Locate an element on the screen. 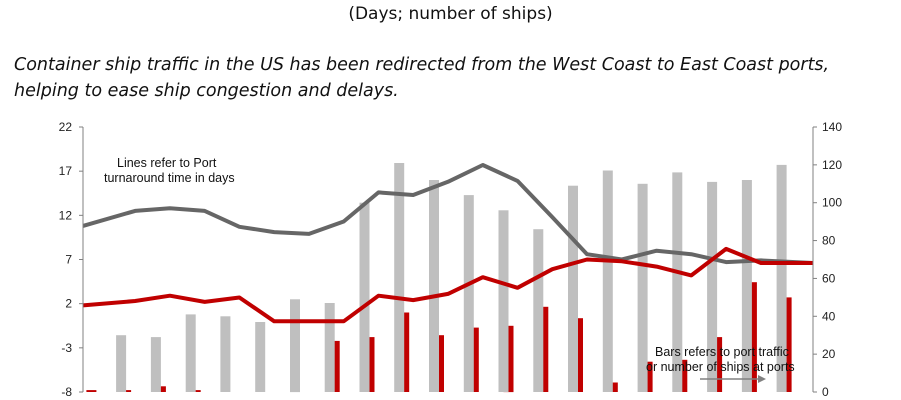 This screenshot has height=400, width=901. lines-note-line-1: Lines refer to Port is located at coordinates (167, 163).